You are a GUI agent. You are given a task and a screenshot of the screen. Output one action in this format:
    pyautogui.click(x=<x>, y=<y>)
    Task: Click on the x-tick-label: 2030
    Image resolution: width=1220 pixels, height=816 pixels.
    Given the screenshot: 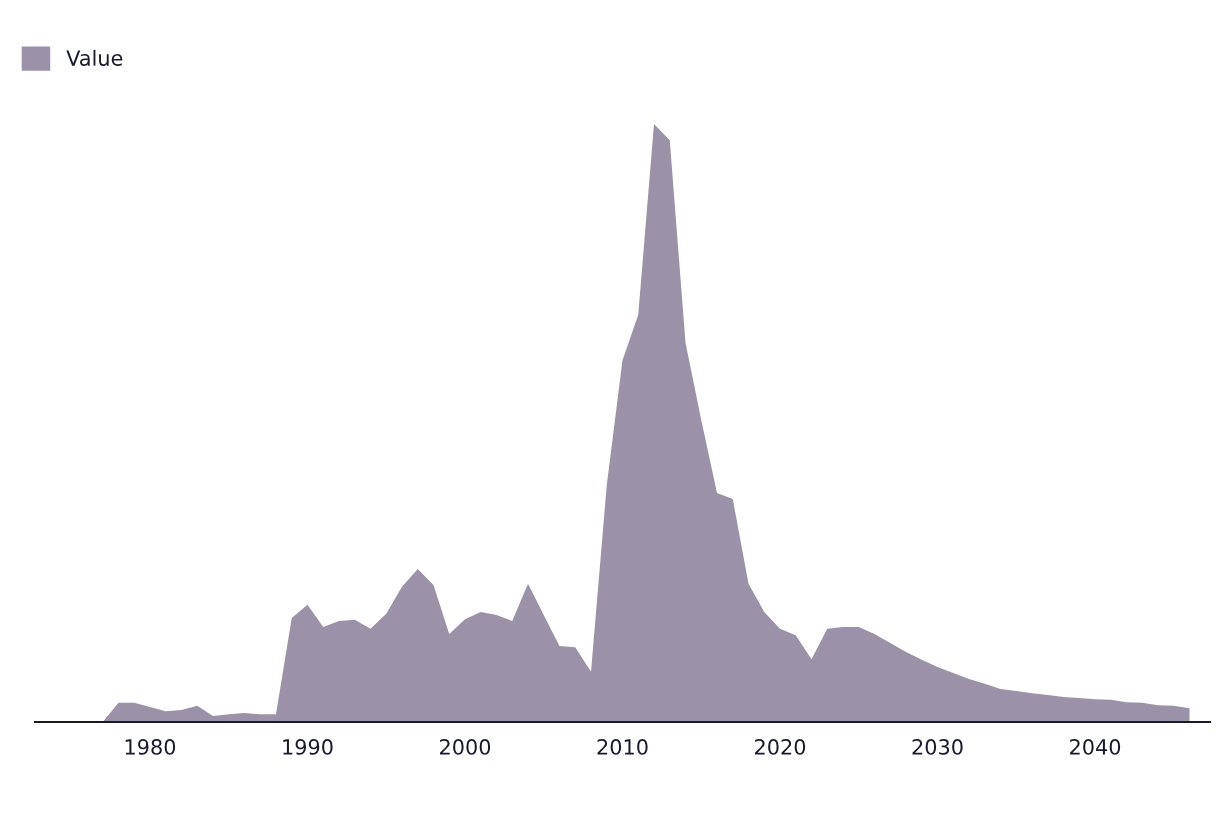 What is the action you would take?
    pyautogui.click(x=937, y=747)
    